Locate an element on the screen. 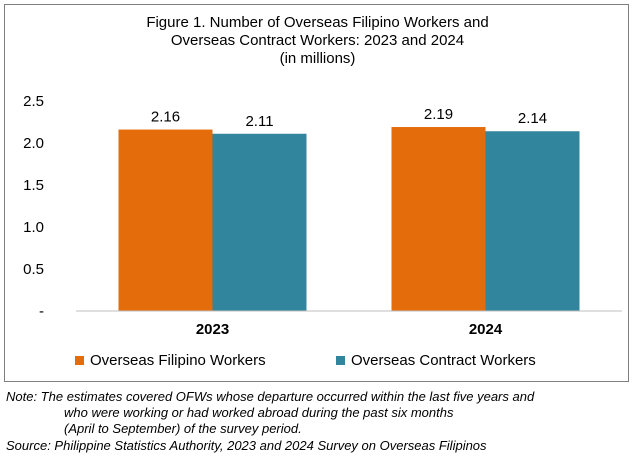 Image resolution: width=635 pixels, height=466 pixels. data-label: 2.14 is located at coordinates (532, 118).